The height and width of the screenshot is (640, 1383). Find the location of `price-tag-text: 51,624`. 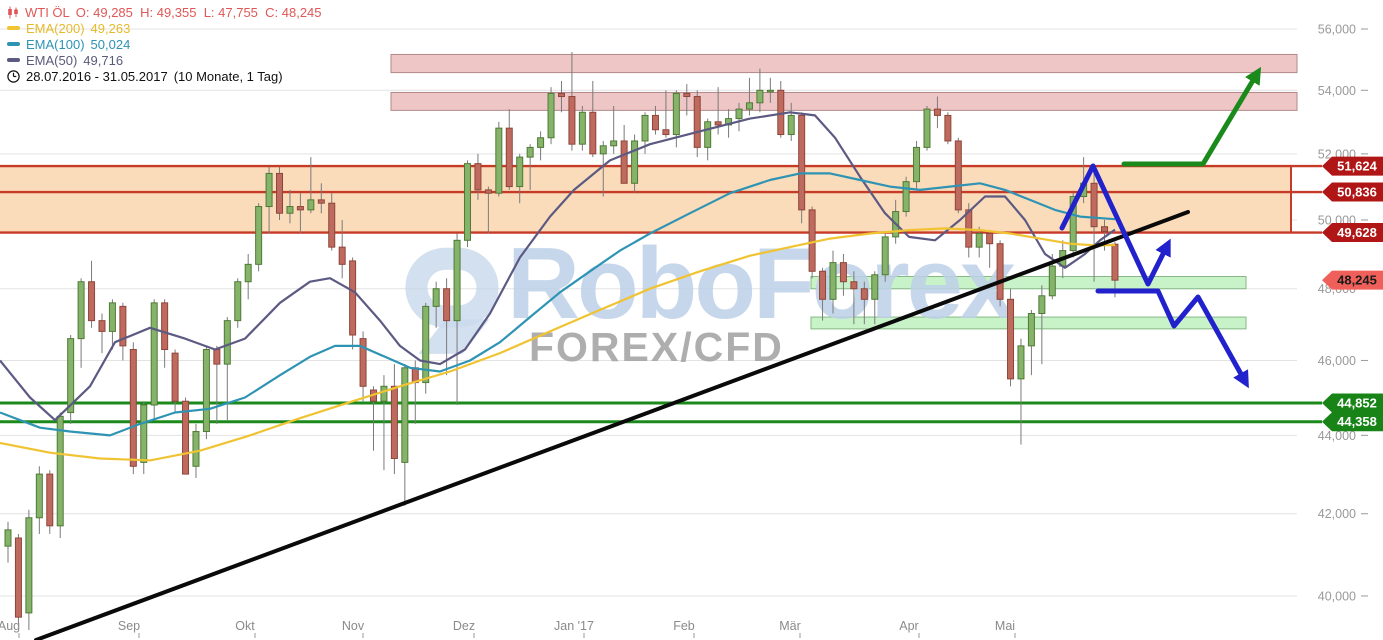

price-tag-text: 51,624 is located at coordinates (1357, 166).